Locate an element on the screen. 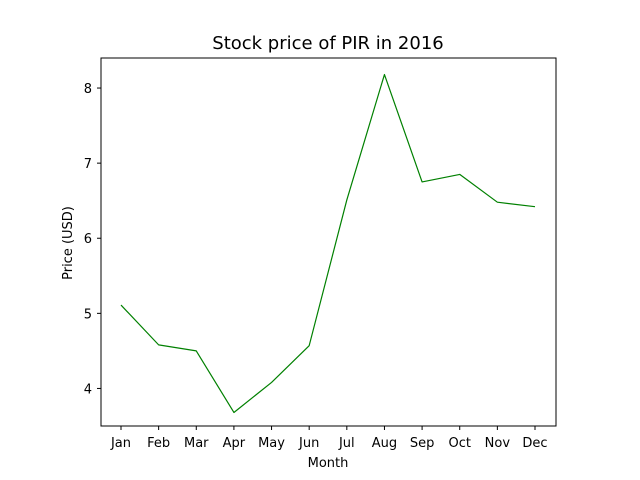  x-tick-label-nov: Nov is located at coordinates (498, 443).